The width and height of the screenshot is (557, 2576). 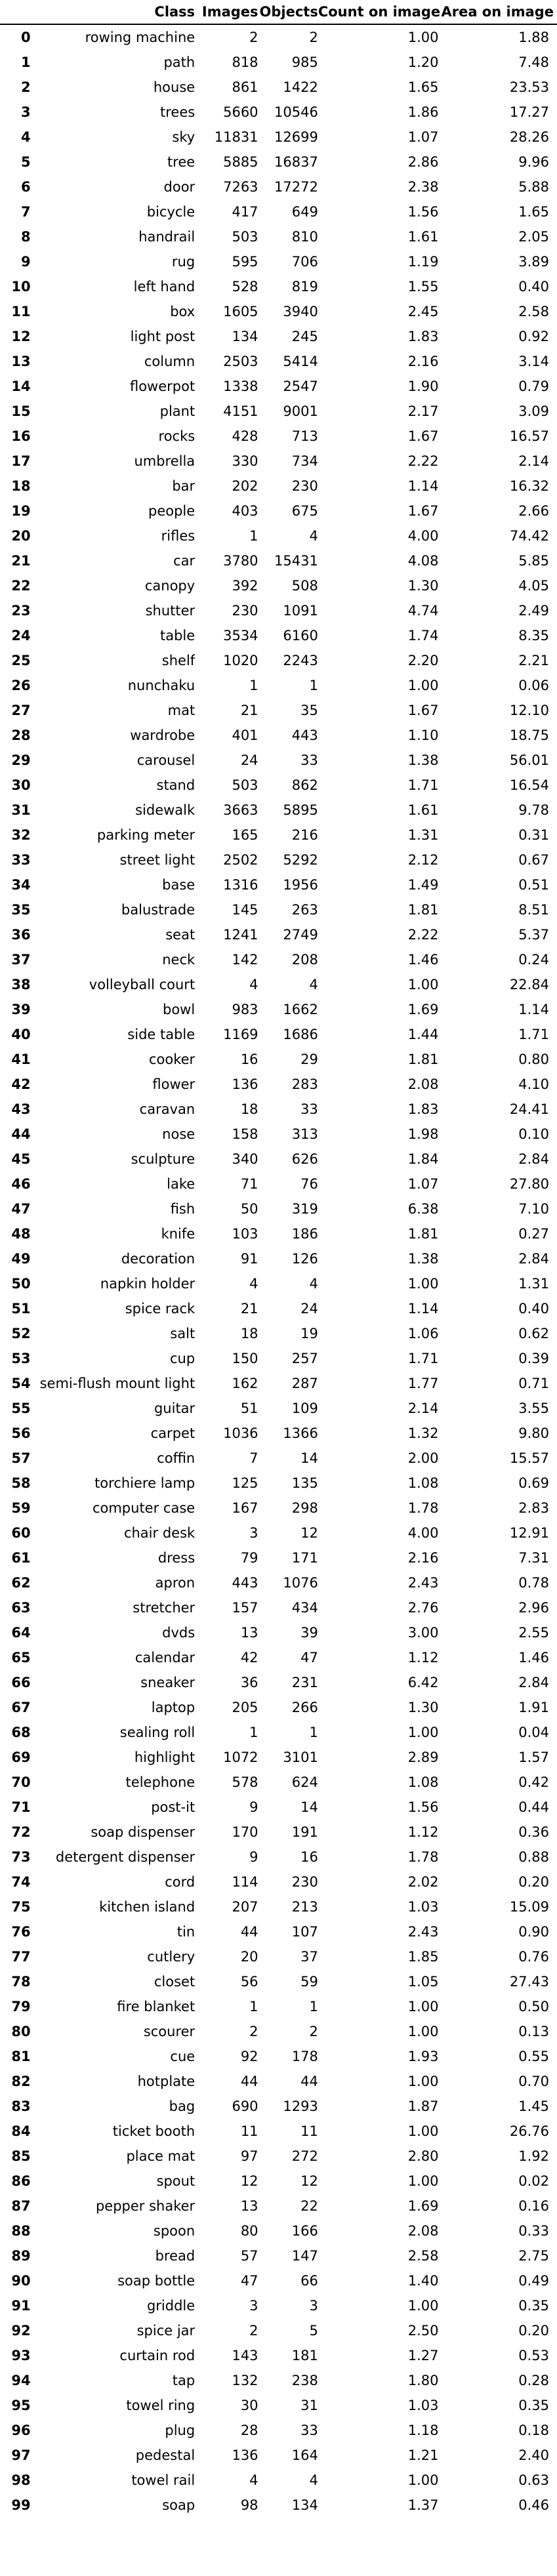 I want to click on objects-count: 1686, so click(x=300, y=1034).